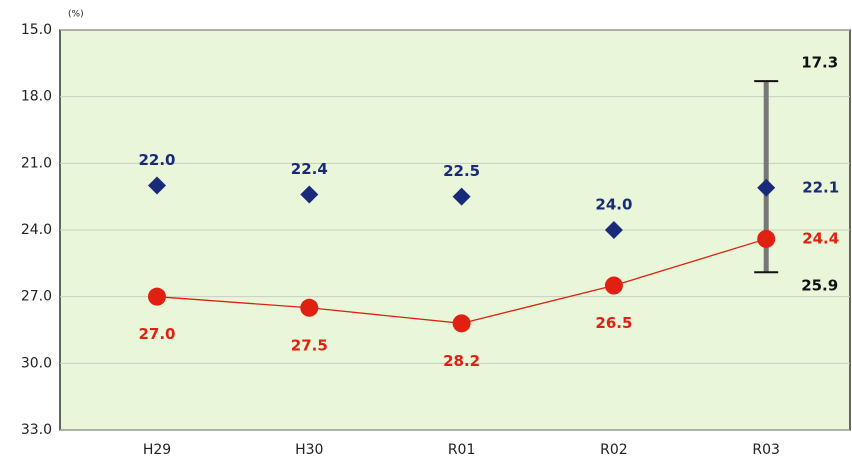 The height and width of the screenshot is (468, 852). Describe the element at coordinates (766, 450) in the screenshot. I see `x-tick-label: R03` at that location.